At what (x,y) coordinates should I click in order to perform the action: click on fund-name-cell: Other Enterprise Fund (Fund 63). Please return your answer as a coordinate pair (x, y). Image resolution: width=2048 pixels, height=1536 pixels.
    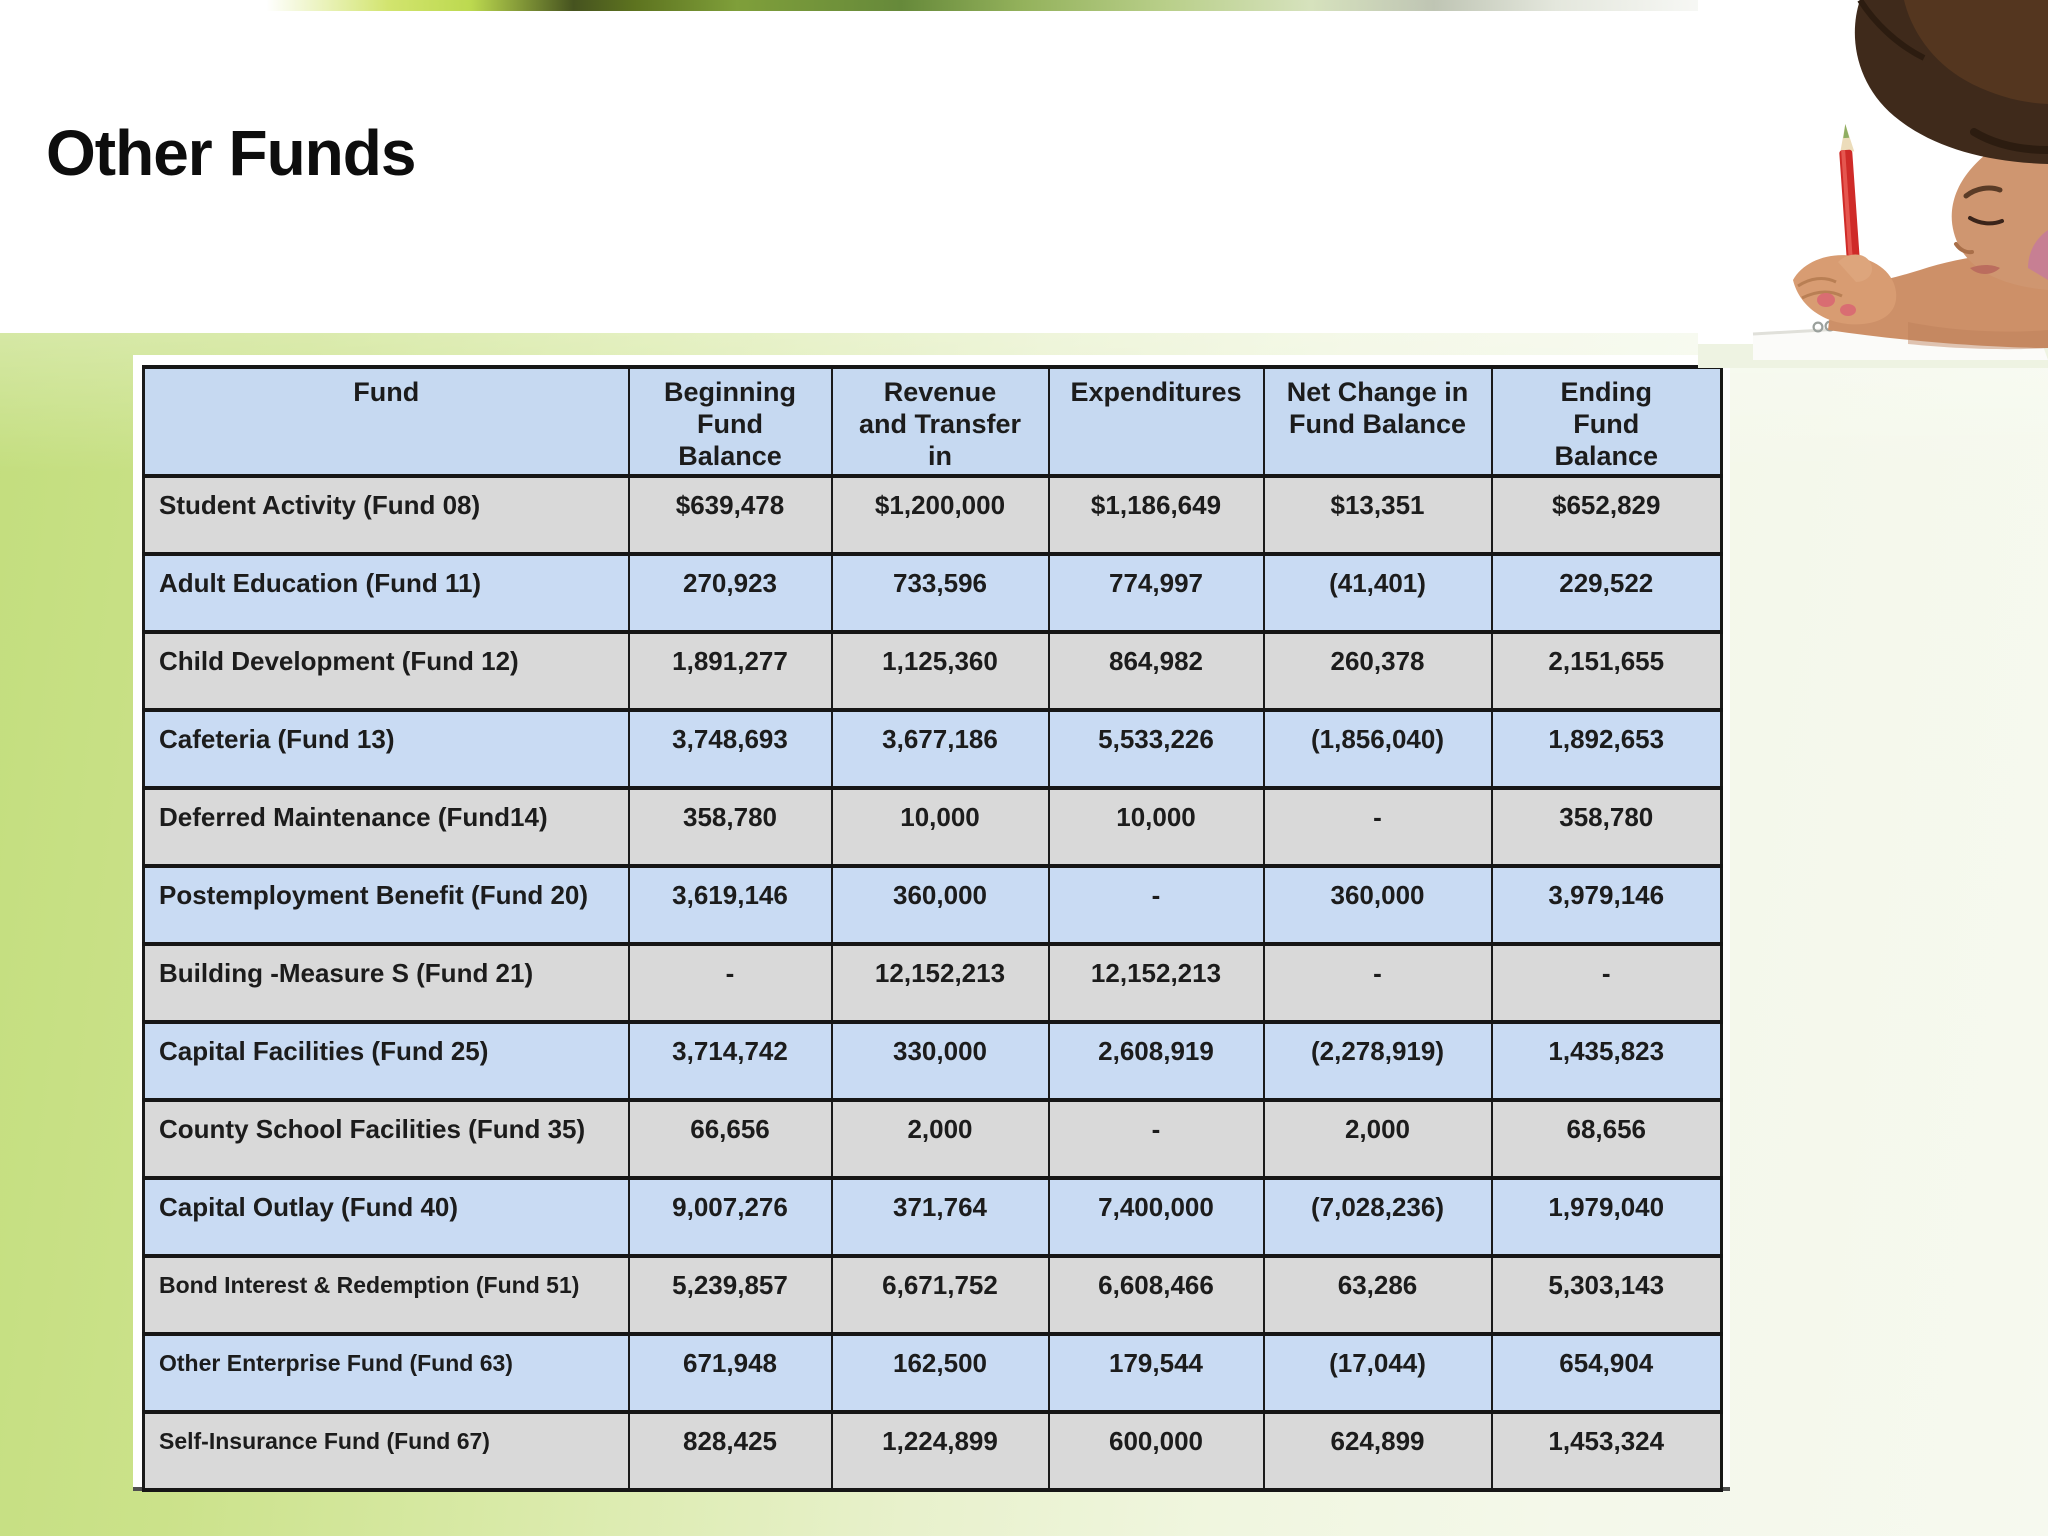
    Looking at the image, I should click on (386, 1372).